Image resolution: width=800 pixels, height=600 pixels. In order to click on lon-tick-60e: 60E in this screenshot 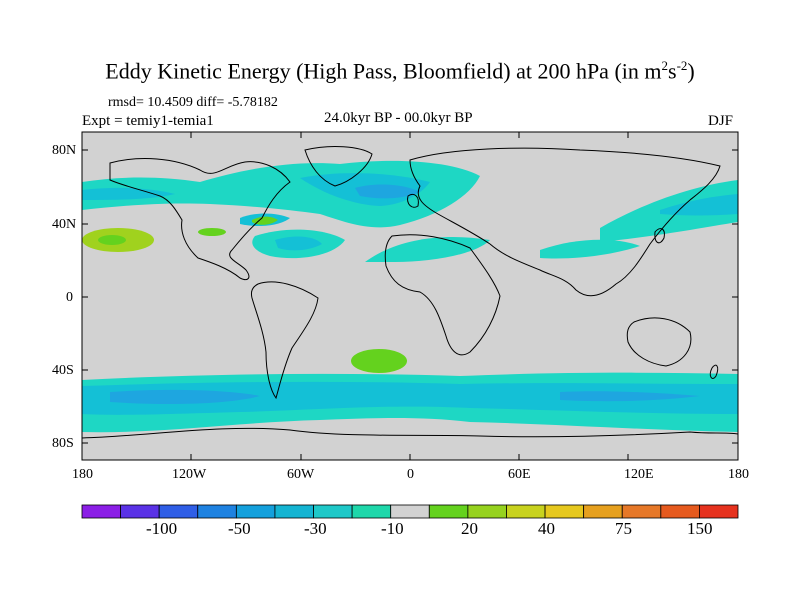, I will do `click(519, 474)`.